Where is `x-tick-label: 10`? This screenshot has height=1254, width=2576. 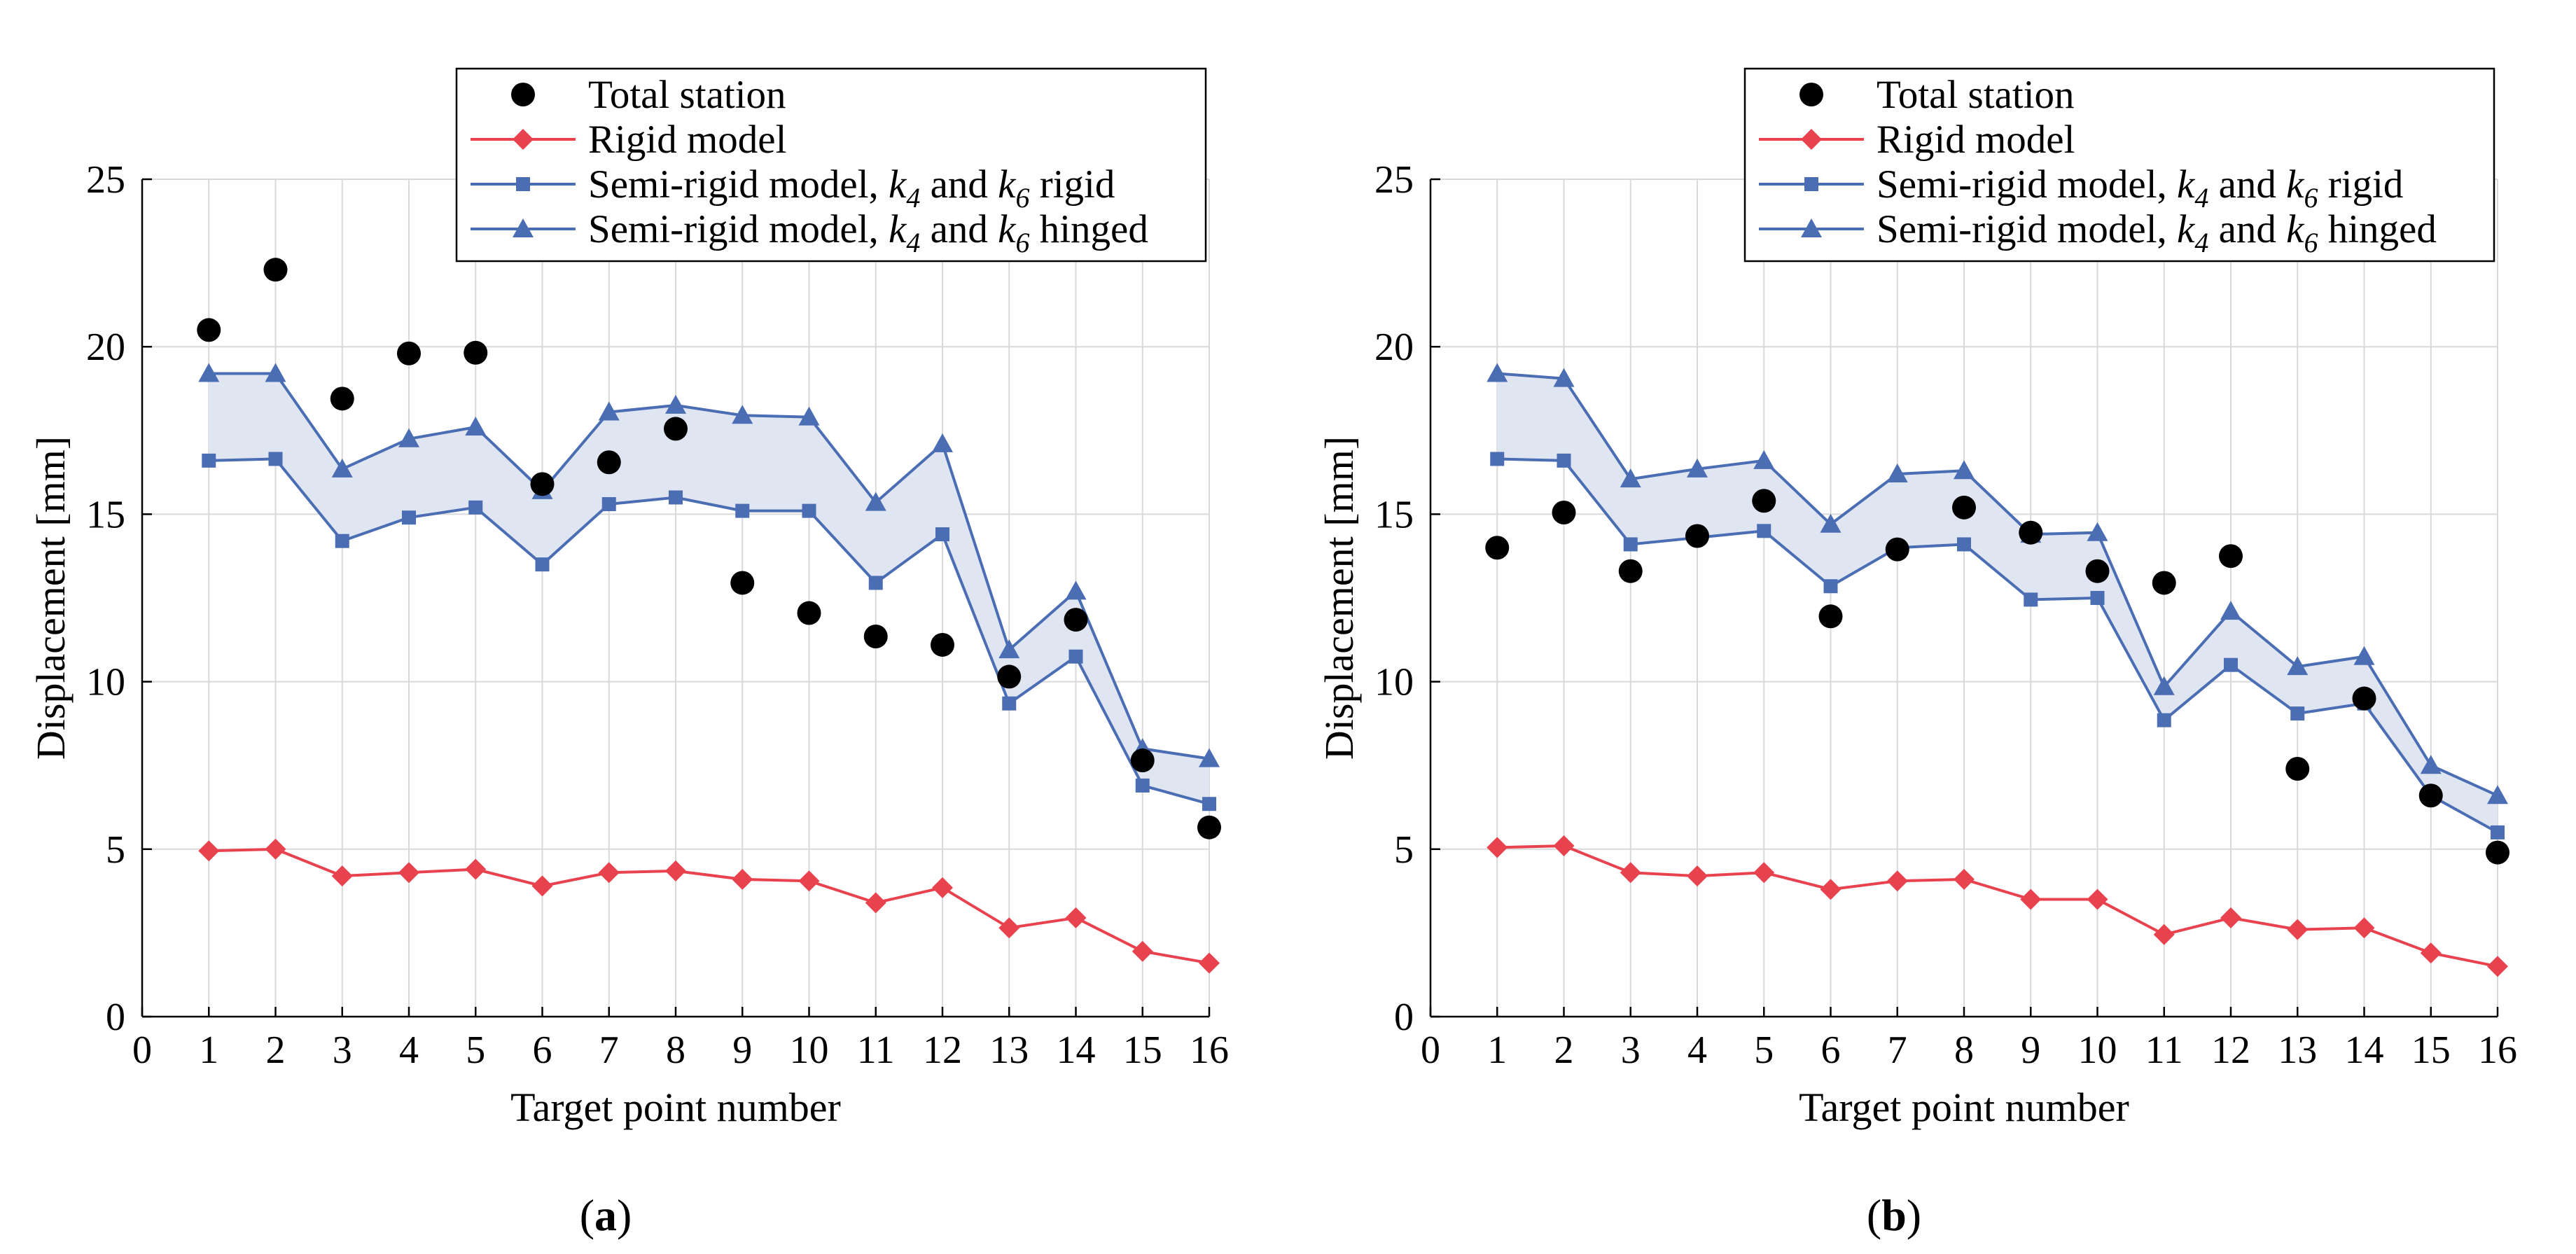 x-tick-label: 10 is located at coordinates (2097, 1050).